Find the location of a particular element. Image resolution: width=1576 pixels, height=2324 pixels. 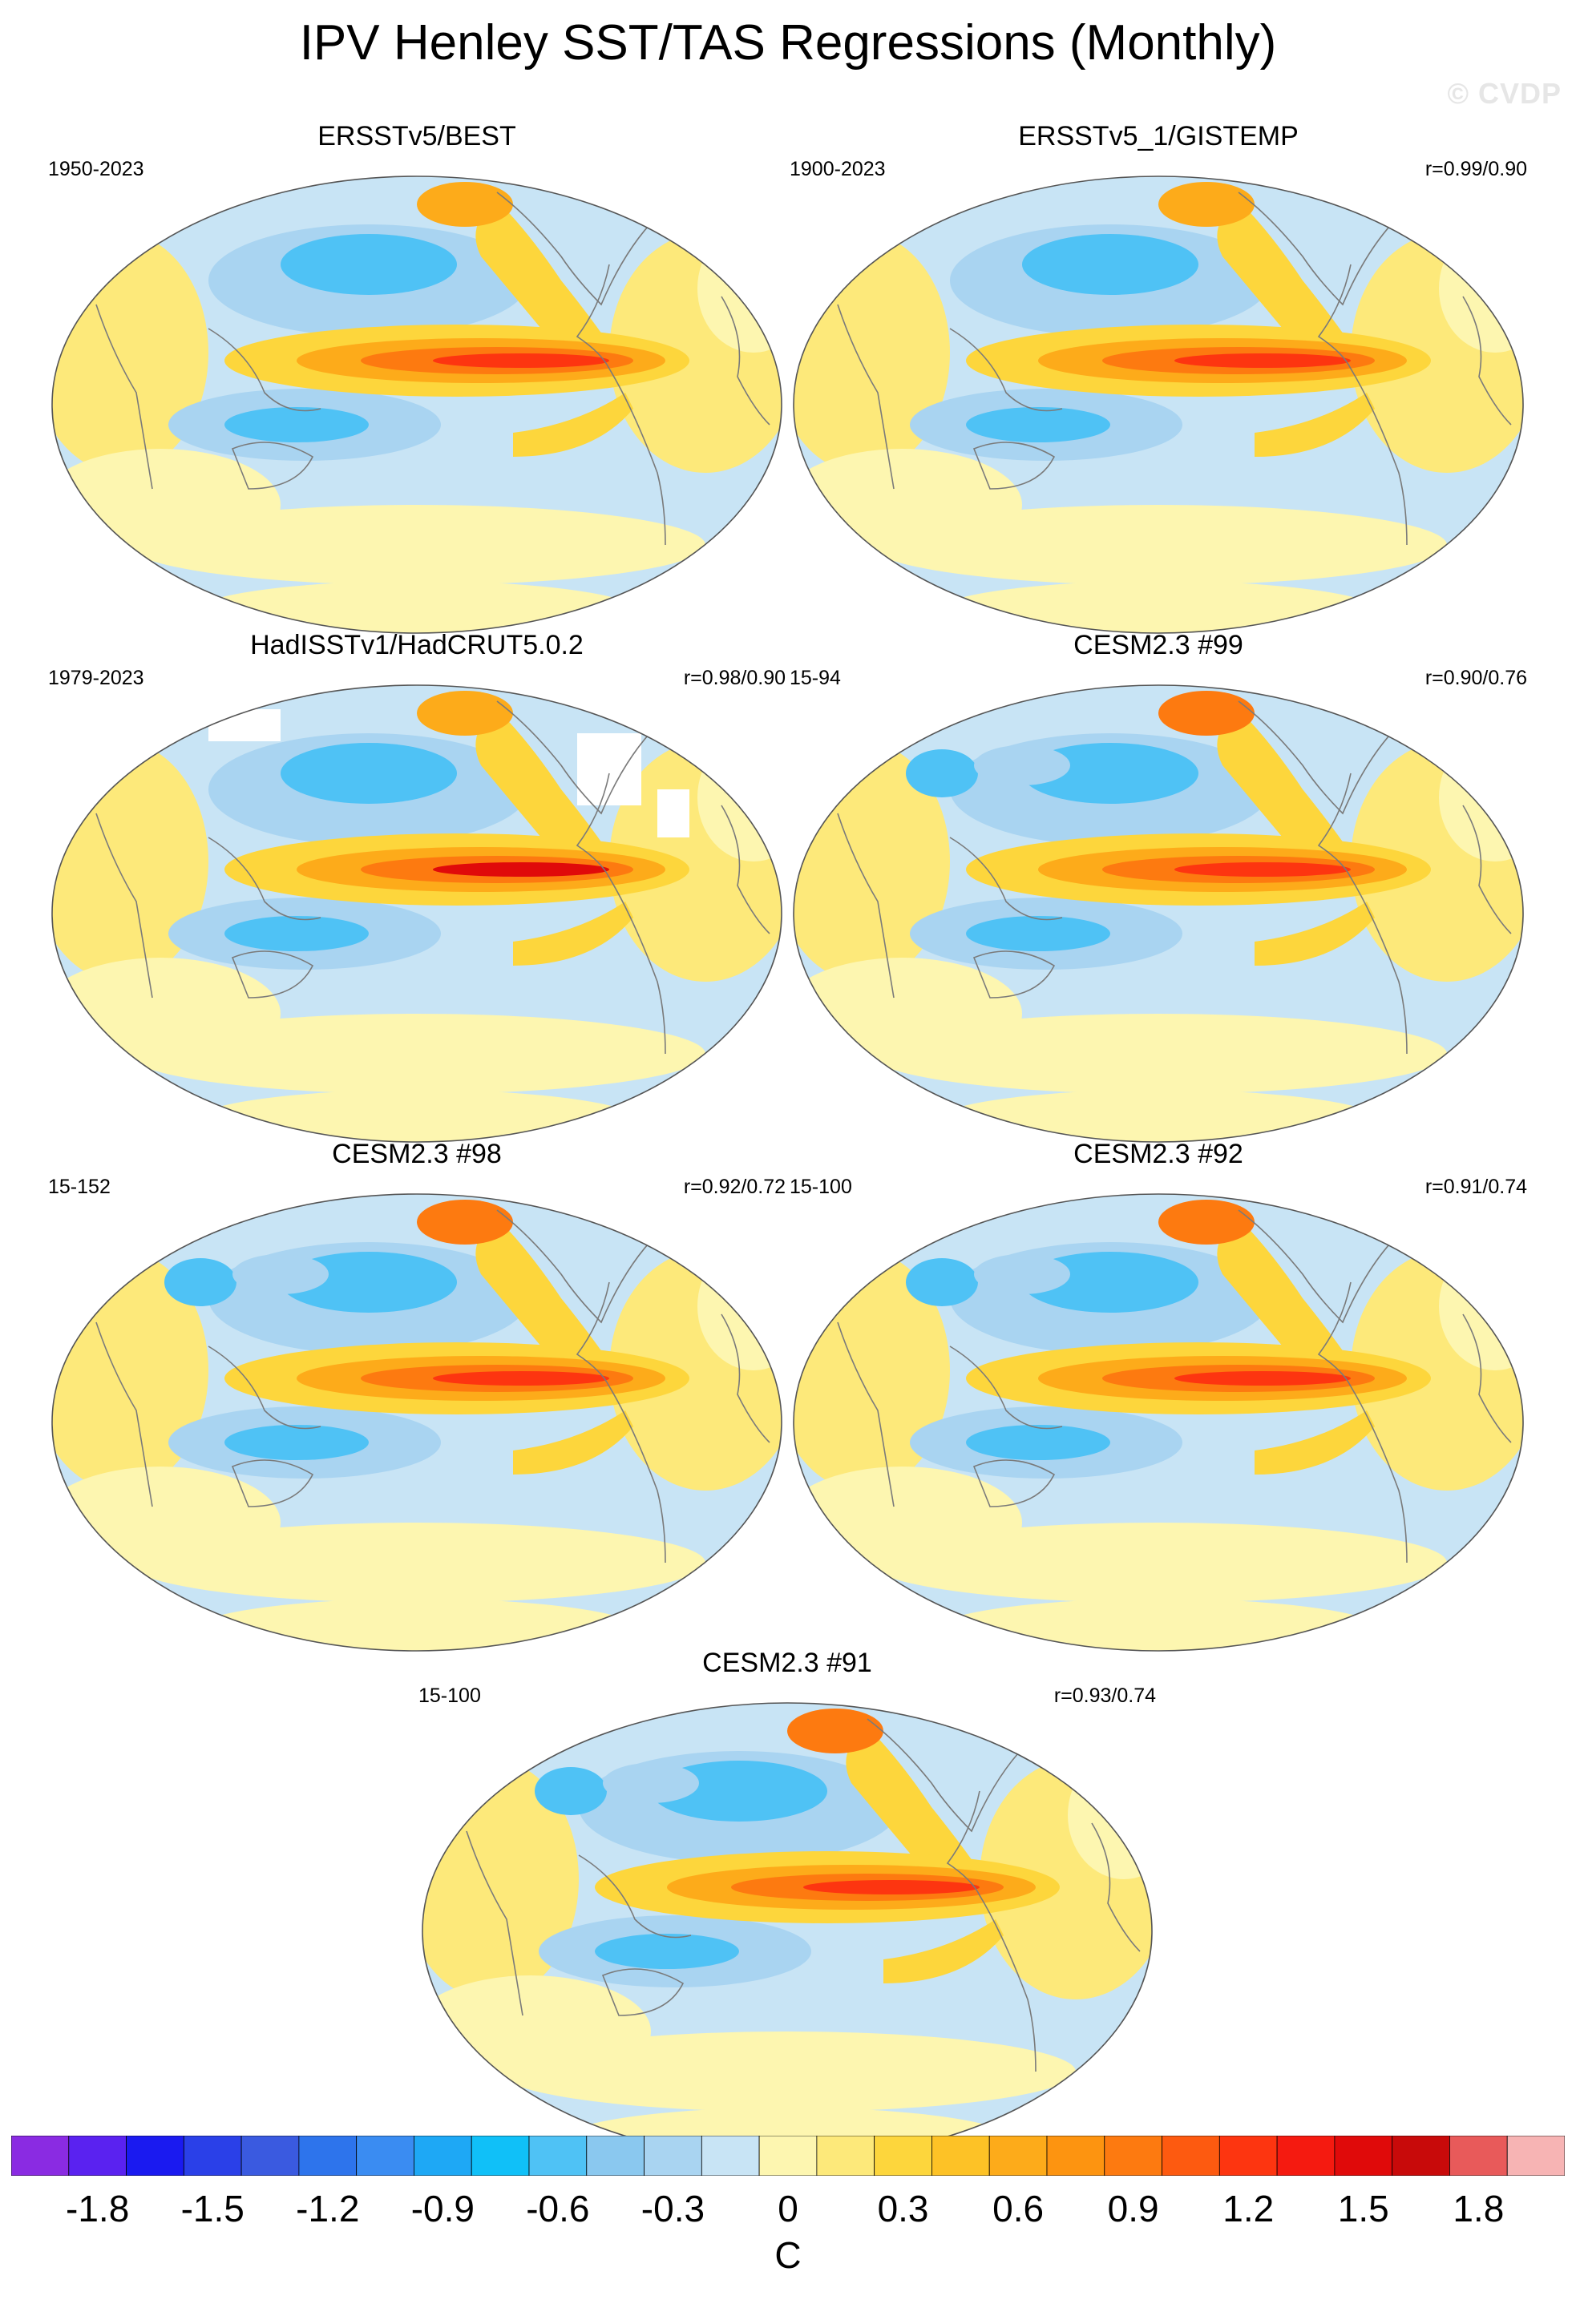

map-panel-cesm-92: CESM2.3 #92 15-100 r=0.91/0.74 is located at coordinates (1158, 1398).